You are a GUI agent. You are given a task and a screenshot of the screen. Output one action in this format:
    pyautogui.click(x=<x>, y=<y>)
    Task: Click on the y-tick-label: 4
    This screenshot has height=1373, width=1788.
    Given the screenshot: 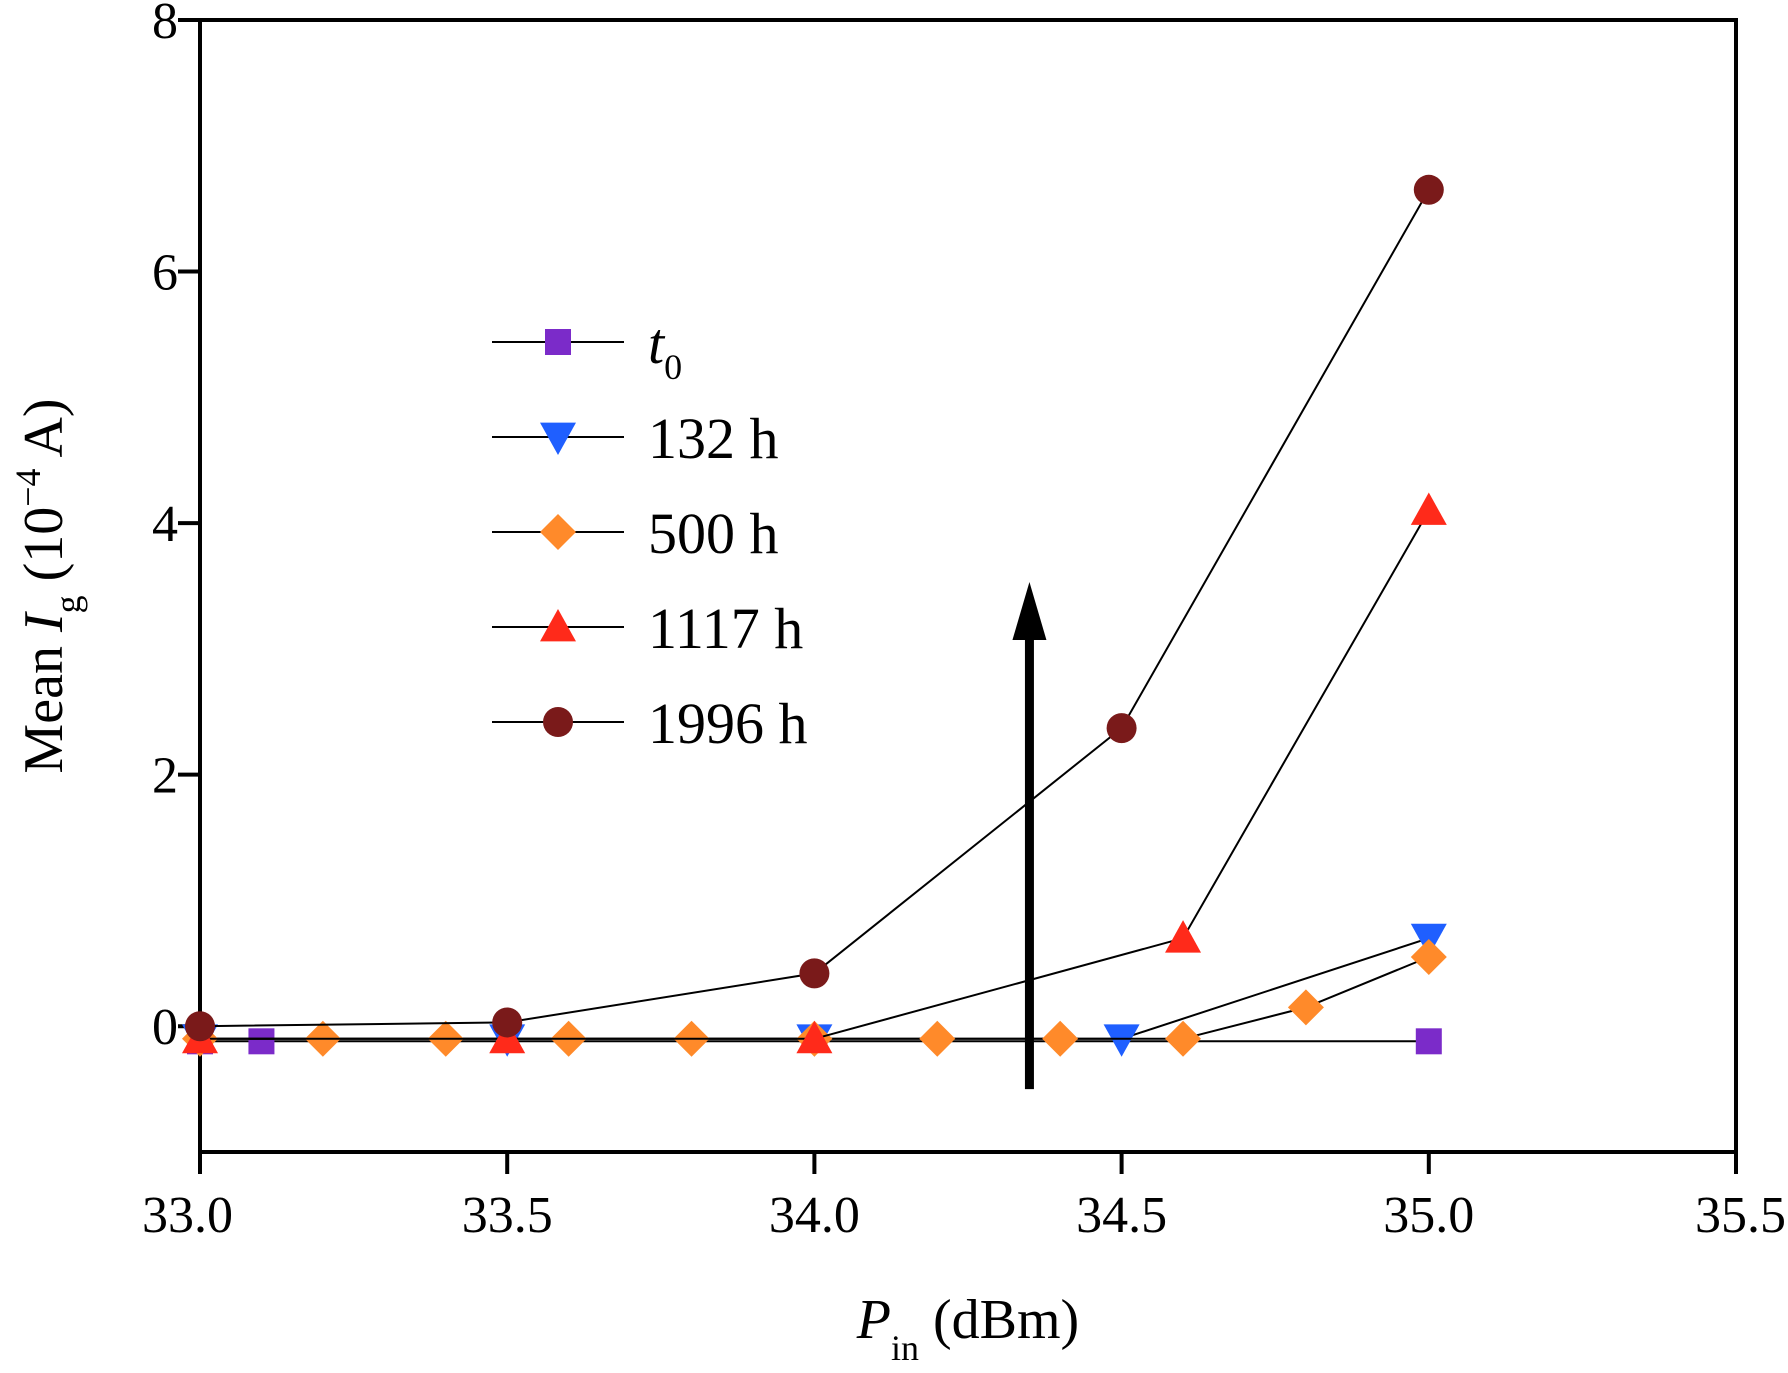 What is the action you would take?
    pyautogui.click(x=165, y=524)
    